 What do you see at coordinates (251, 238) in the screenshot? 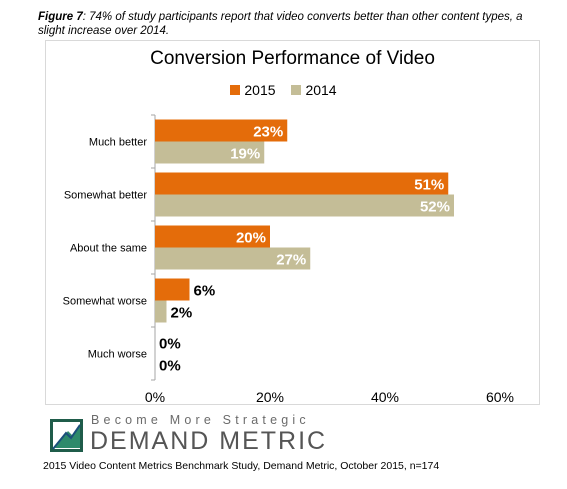
I see `data-label-2015: 20%` at bounding box center [251, 238].